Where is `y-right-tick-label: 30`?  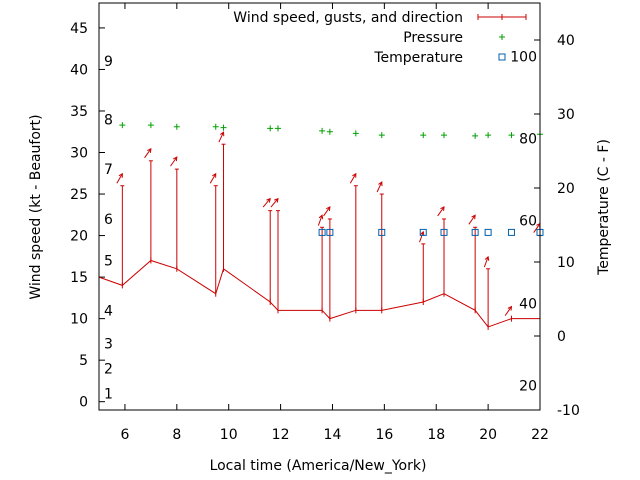
y-right-tick-label: 30 is located at coordinates (566, 115).